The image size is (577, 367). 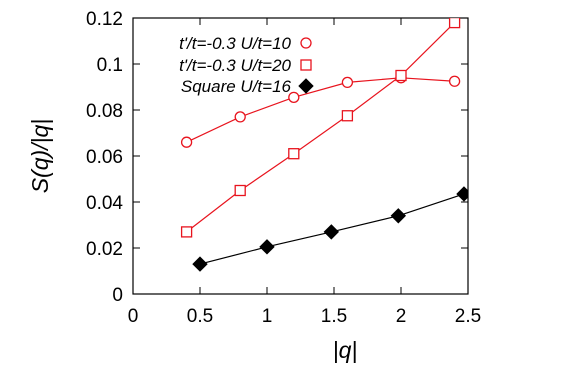 I want to click on y-tick-label: 0.02, so click(x=104, y=249).